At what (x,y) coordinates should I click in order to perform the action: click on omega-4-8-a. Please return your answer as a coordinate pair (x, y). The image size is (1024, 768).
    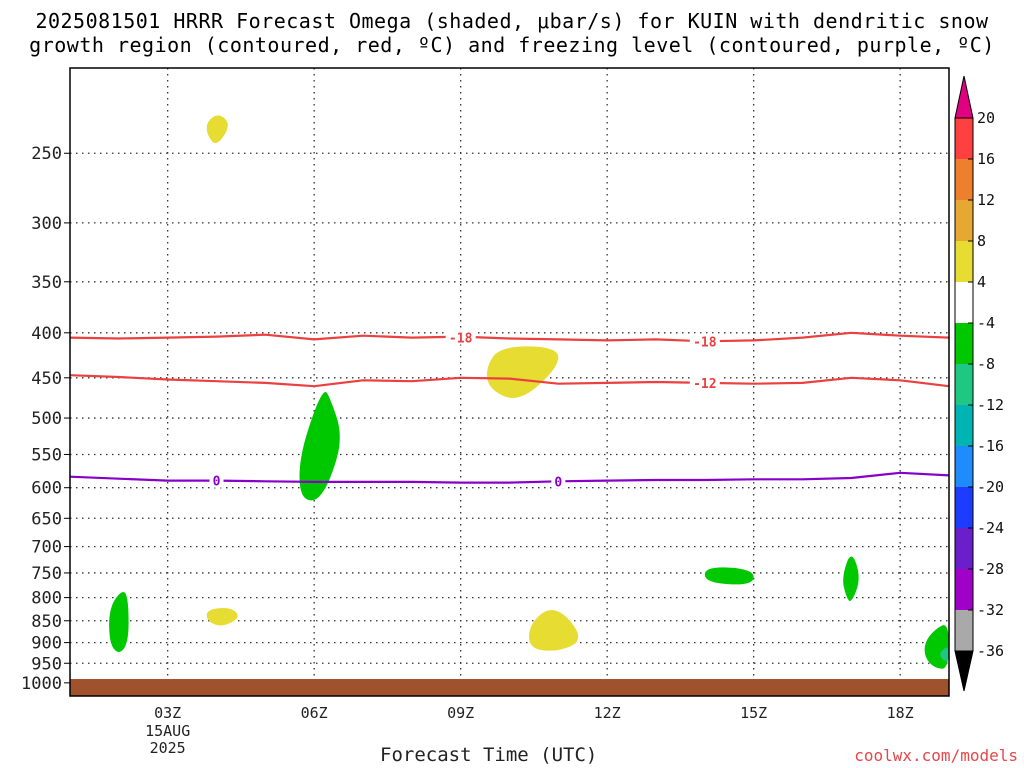
    Looking at the image, I should click on (217, 129).